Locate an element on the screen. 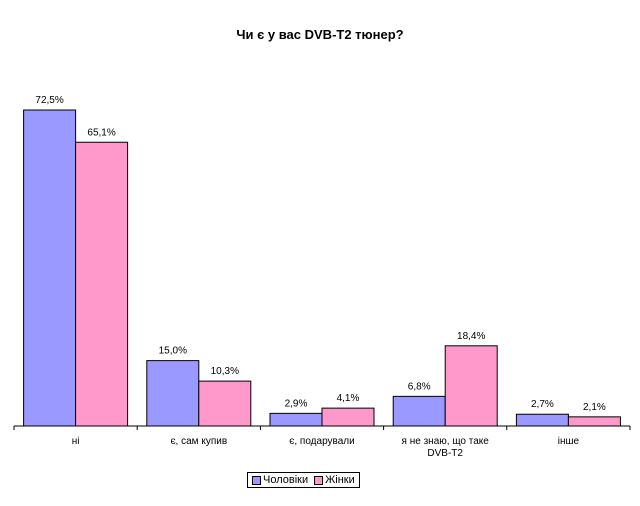  x-tick-label: є, подарували is located at coordinates (321, 441).